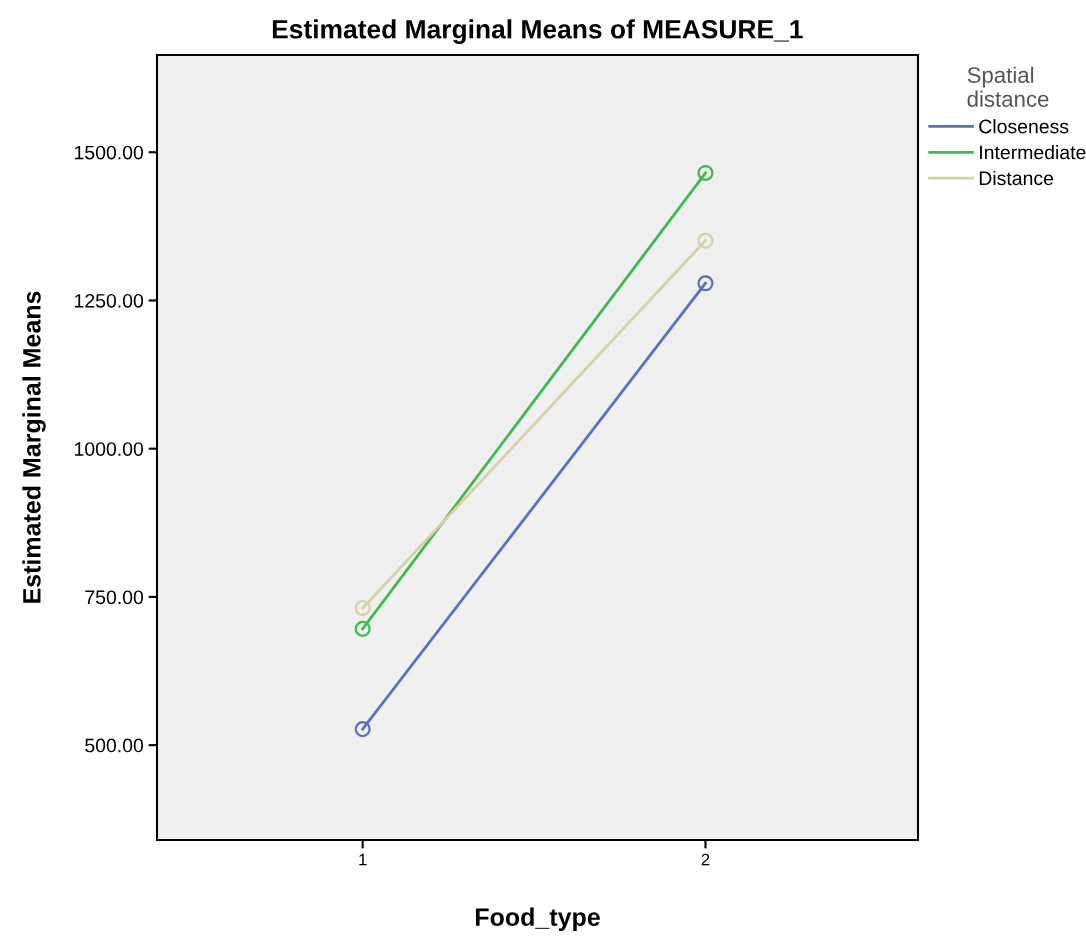 The height and width of the screenshot is (948, 1086). I want to click on y-axis-title: Estimated Marginal Means, so click(34, 447).